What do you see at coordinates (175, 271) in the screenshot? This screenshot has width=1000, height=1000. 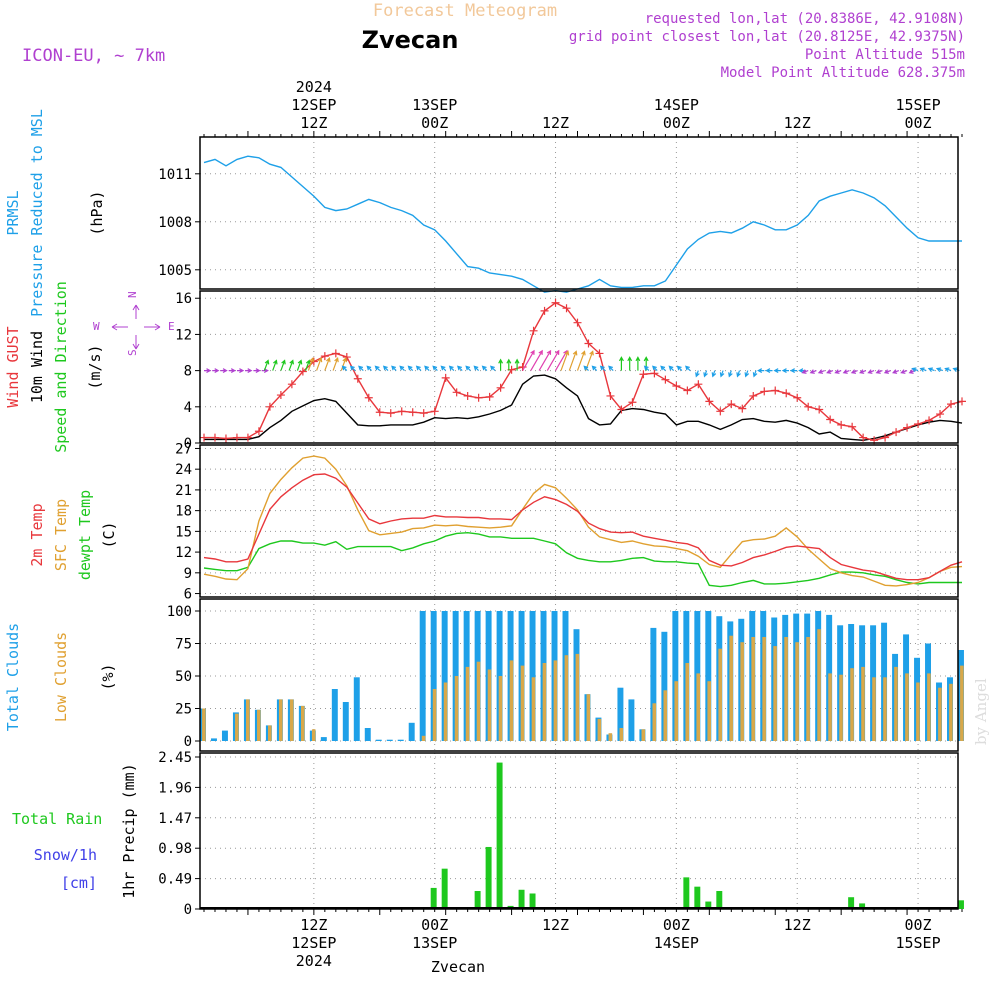 I see `y-tick-label: 1005` at bounding box center [175, 271].